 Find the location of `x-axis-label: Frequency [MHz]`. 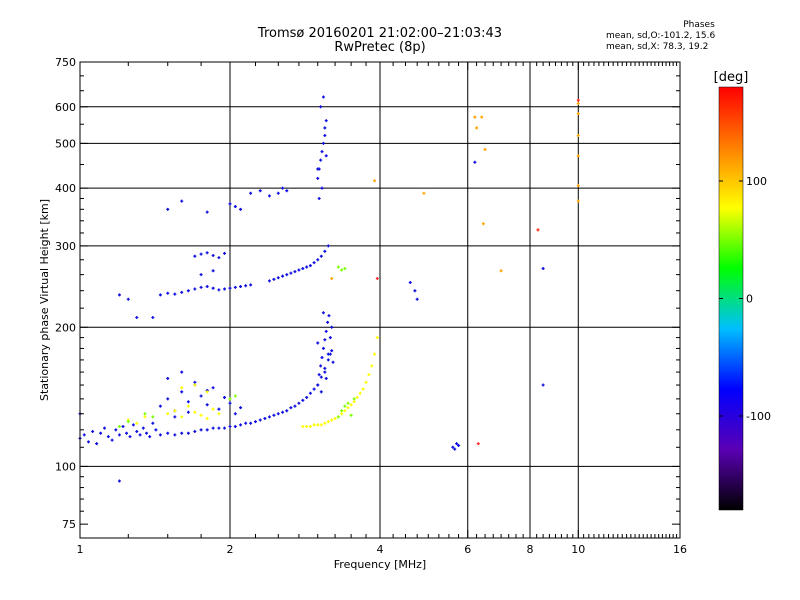

x-axis-label: Frequency [MHz] is located at coordinates (380, 564).